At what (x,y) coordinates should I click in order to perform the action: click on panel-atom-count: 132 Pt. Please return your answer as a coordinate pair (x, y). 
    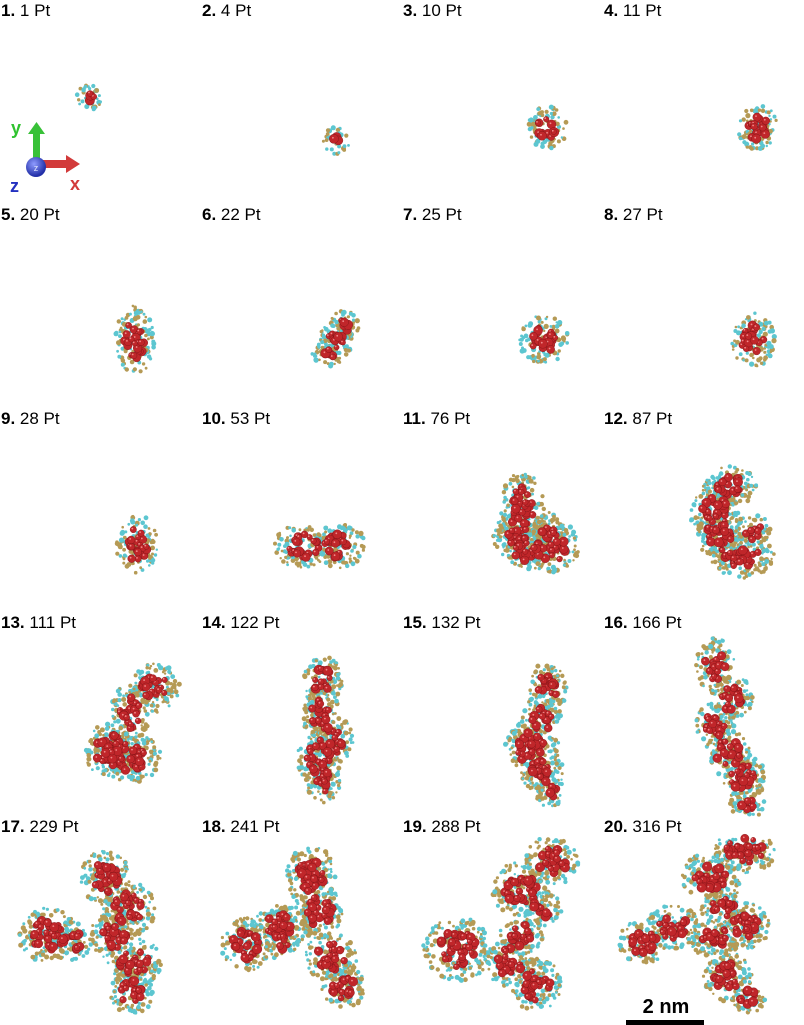
    Looking at the image, I should click on (455, 622).